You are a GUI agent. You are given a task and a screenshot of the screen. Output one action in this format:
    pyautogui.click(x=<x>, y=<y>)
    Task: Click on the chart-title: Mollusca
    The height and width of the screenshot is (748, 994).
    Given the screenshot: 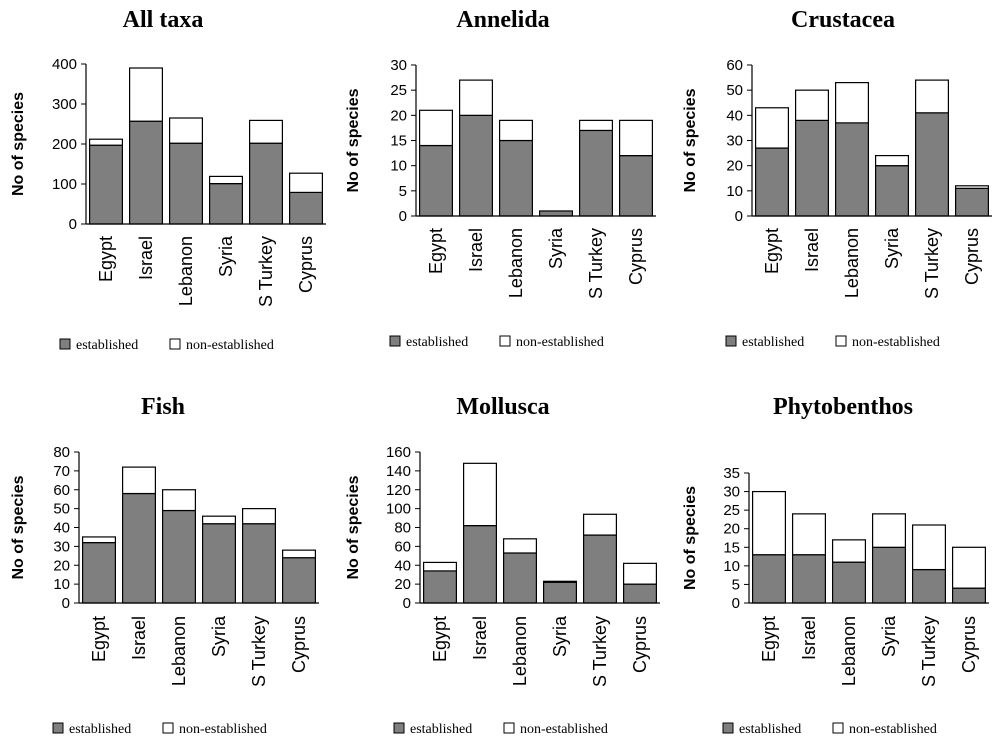 What is the action you would take?
    pyautogui.click(x=502, y=407)
    